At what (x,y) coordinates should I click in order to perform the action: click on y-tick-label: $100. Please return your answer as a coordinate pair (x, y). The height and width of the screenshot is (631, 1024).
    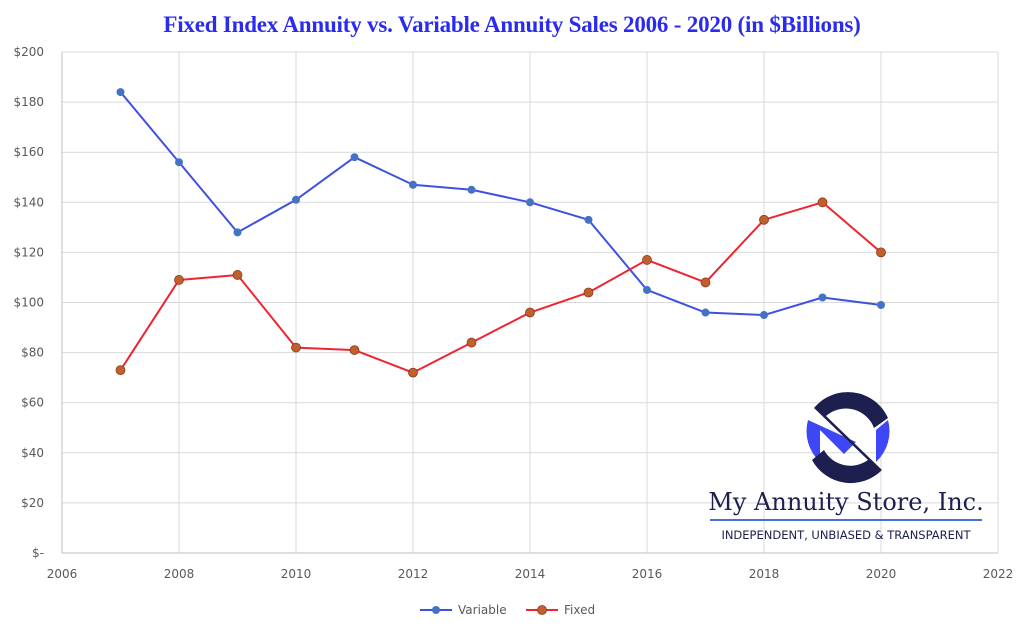
    Looking at the image, I should click on (28, 303).